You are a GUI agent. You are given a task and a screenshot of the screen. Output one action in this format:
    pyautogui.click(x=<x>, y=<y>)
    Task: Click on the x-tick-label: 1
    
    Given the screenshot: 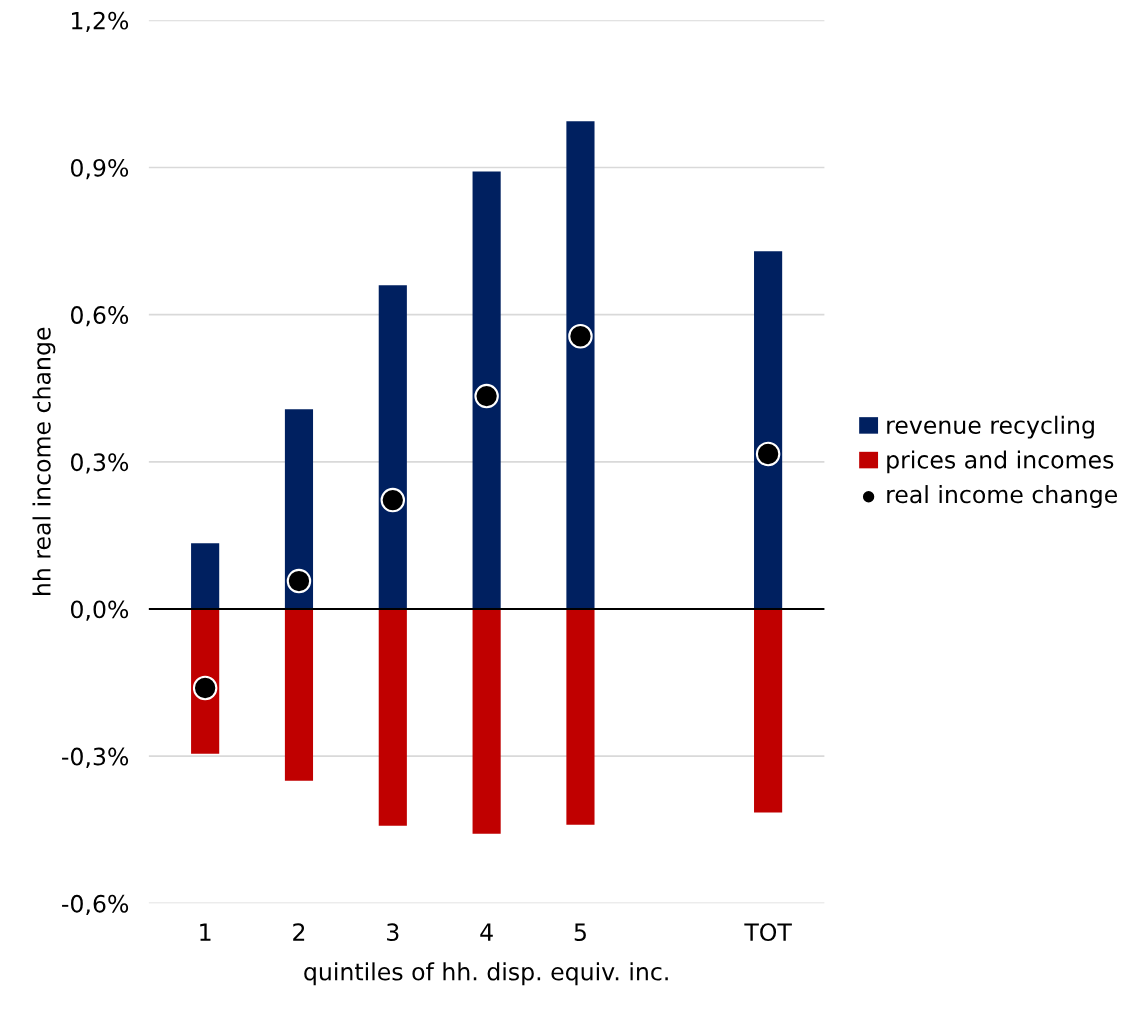 What is the action you would take?
    pyautogui.click(x=205, y=932)
    